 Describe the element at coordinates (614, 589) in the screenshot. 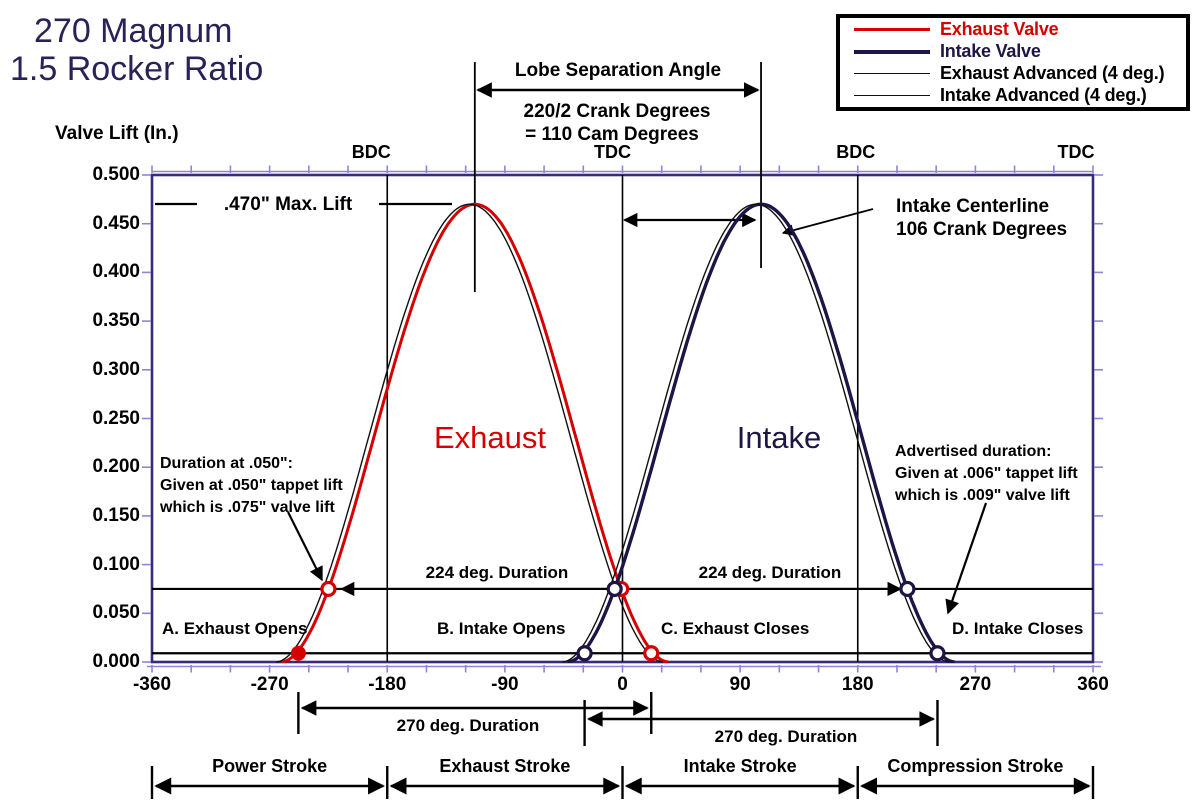

I see `event-marker-in050open` at that location.